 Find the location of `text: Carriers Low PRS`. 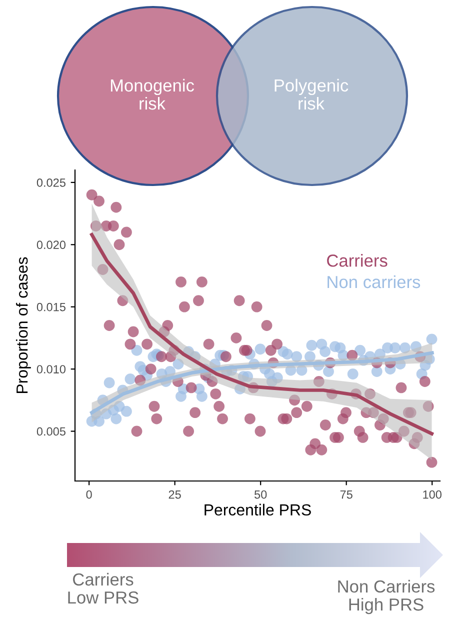

text: Carriers Low PRS is located at coordinates (103, 588).